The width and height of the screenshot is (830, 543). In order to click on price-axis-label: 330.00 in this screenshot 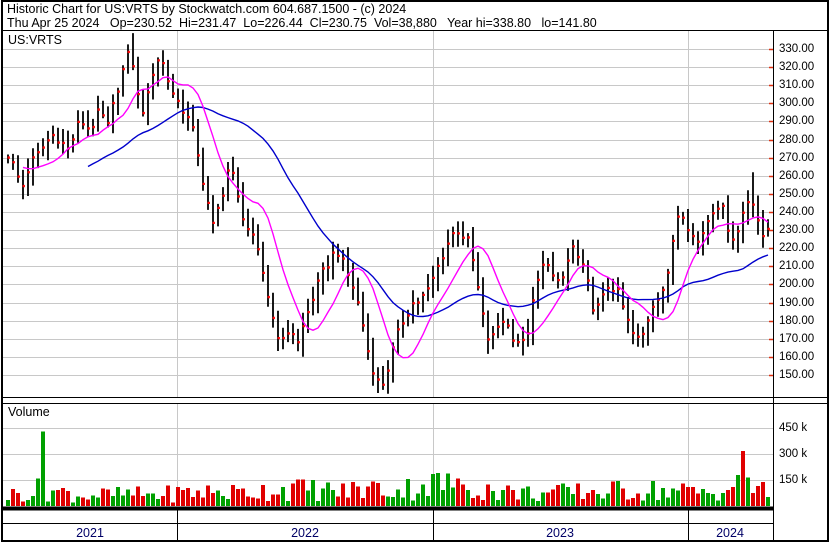, I will do `click(797, 49)`.